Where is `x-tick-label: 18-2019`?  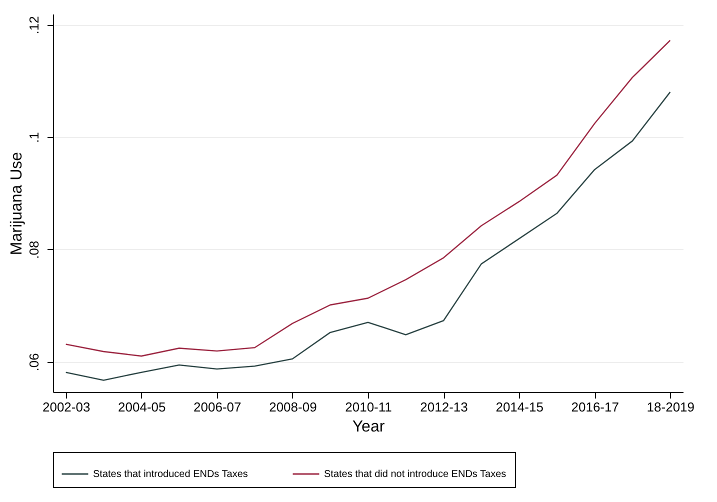 x-tick-label: 18-2019 is located at coordinates (670, 407).